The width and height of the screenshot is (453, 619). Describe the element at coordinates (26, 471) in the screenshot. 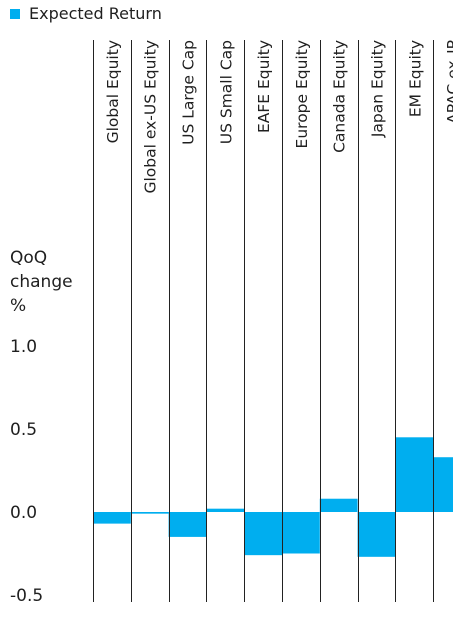

I see `y-axis-ticks: 1.0 0.5 0.0 -0.5` at that location.